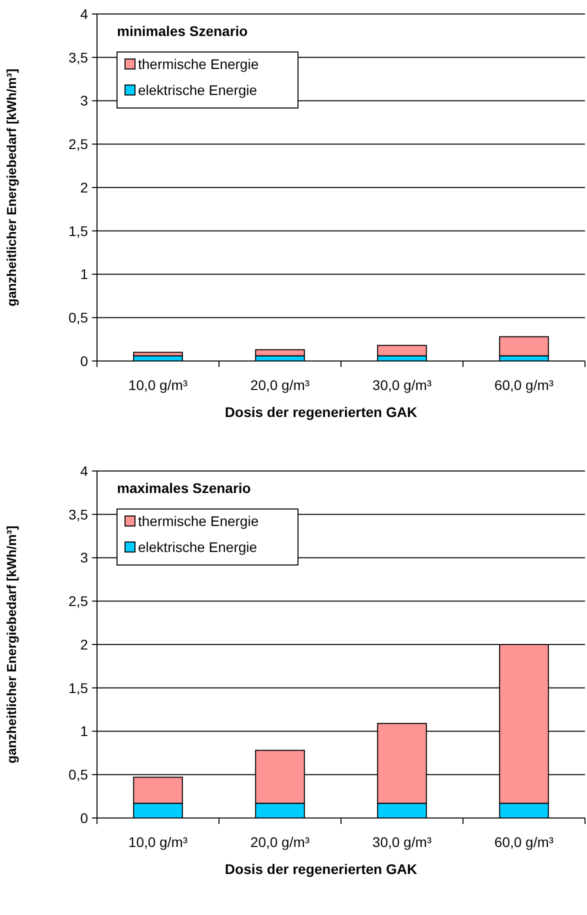 This screenshot has height=915, width=587. What do you see at coordinates (184, 488) in the screenshot?
I see `text: maximales Szenario` at bounding box center [184, 488].